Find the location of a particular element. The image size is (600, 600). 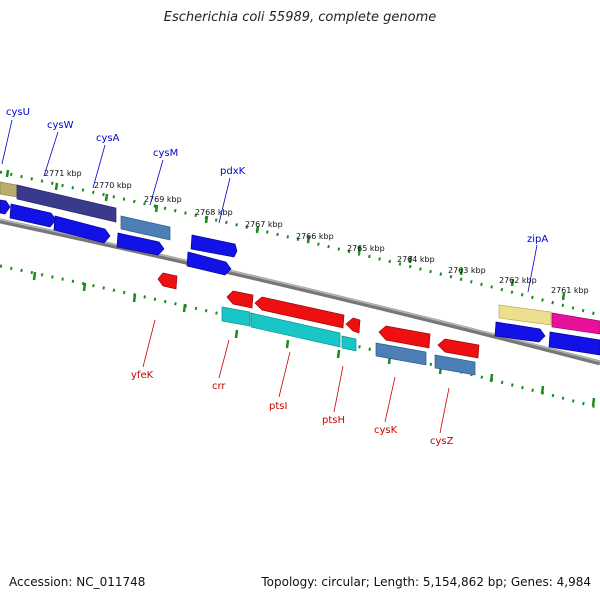

reverse-feature-track is located at coordinates (348, 341).